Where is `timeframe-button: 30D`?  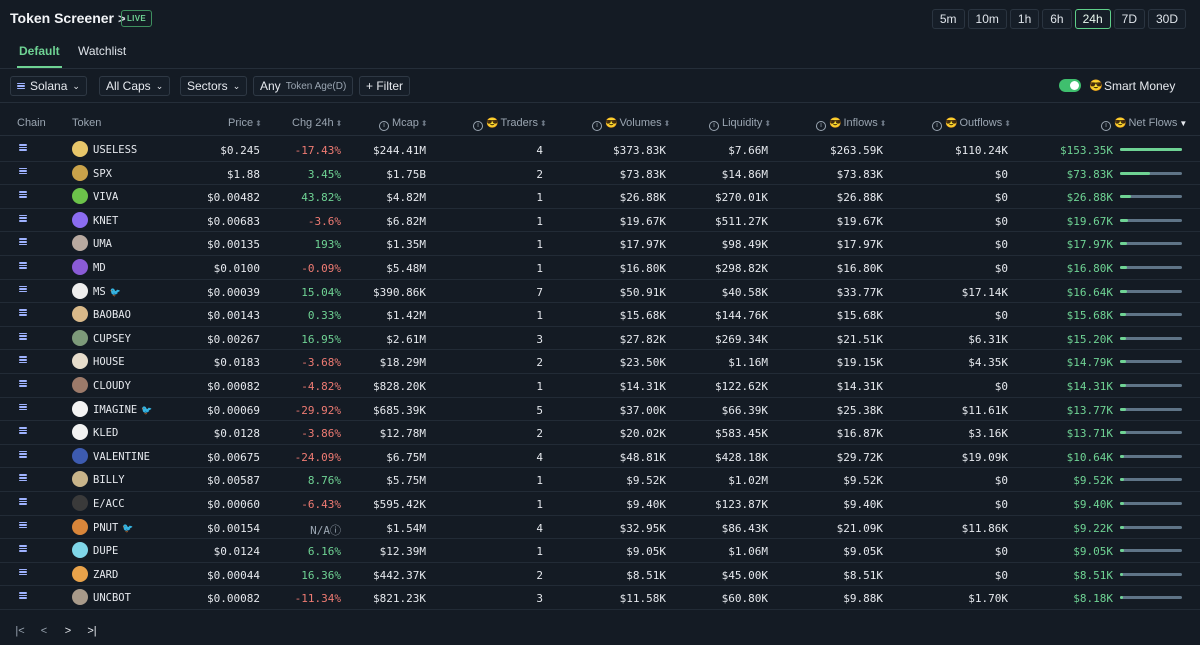
timeframe-button: 30D is located at coordinates (1166, 19).